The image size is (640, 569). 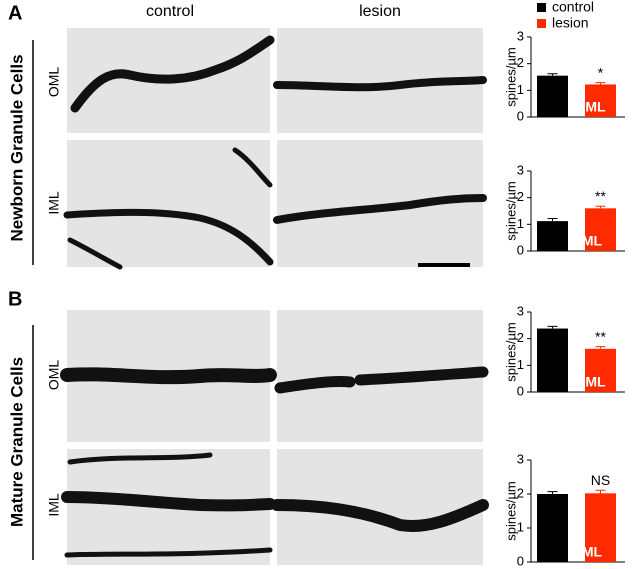 What do you see at coordinates (601, 72) in the screenshot?
I see `significance: *` at bounding box center [601, 72].